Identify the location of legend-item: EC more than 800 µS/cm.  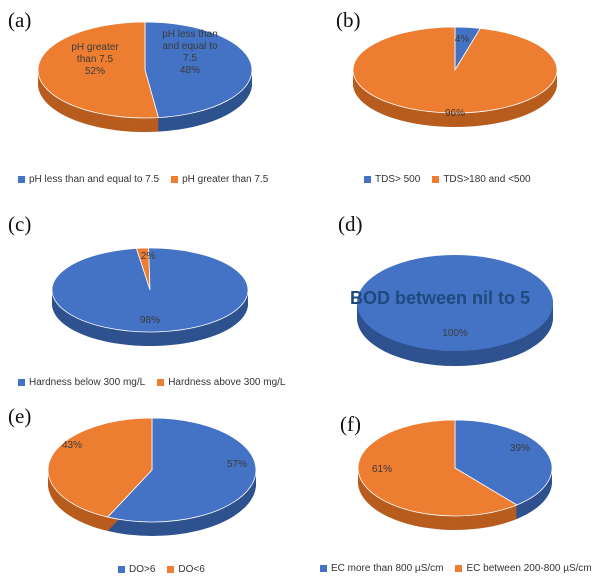
(381, 568).